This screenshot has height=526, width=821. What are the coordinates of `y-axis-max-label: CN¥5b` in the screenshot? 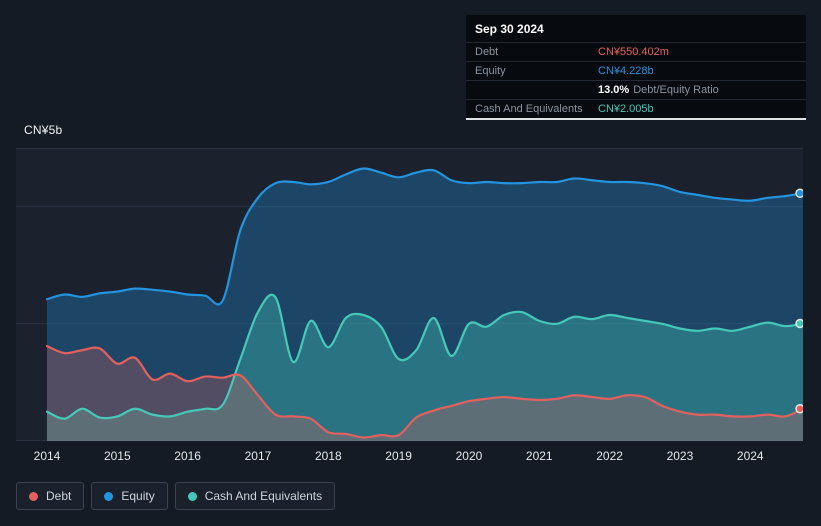 It's located at (43, 130).